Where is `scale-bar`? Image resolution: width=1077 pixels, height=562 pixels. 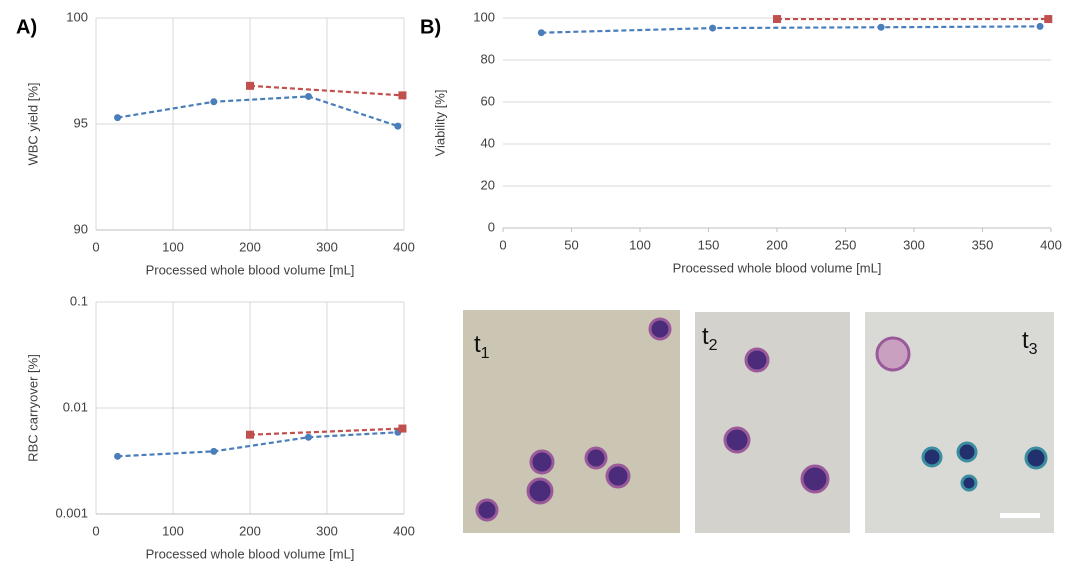 scale-bar is located at coordinates (1020, 515).